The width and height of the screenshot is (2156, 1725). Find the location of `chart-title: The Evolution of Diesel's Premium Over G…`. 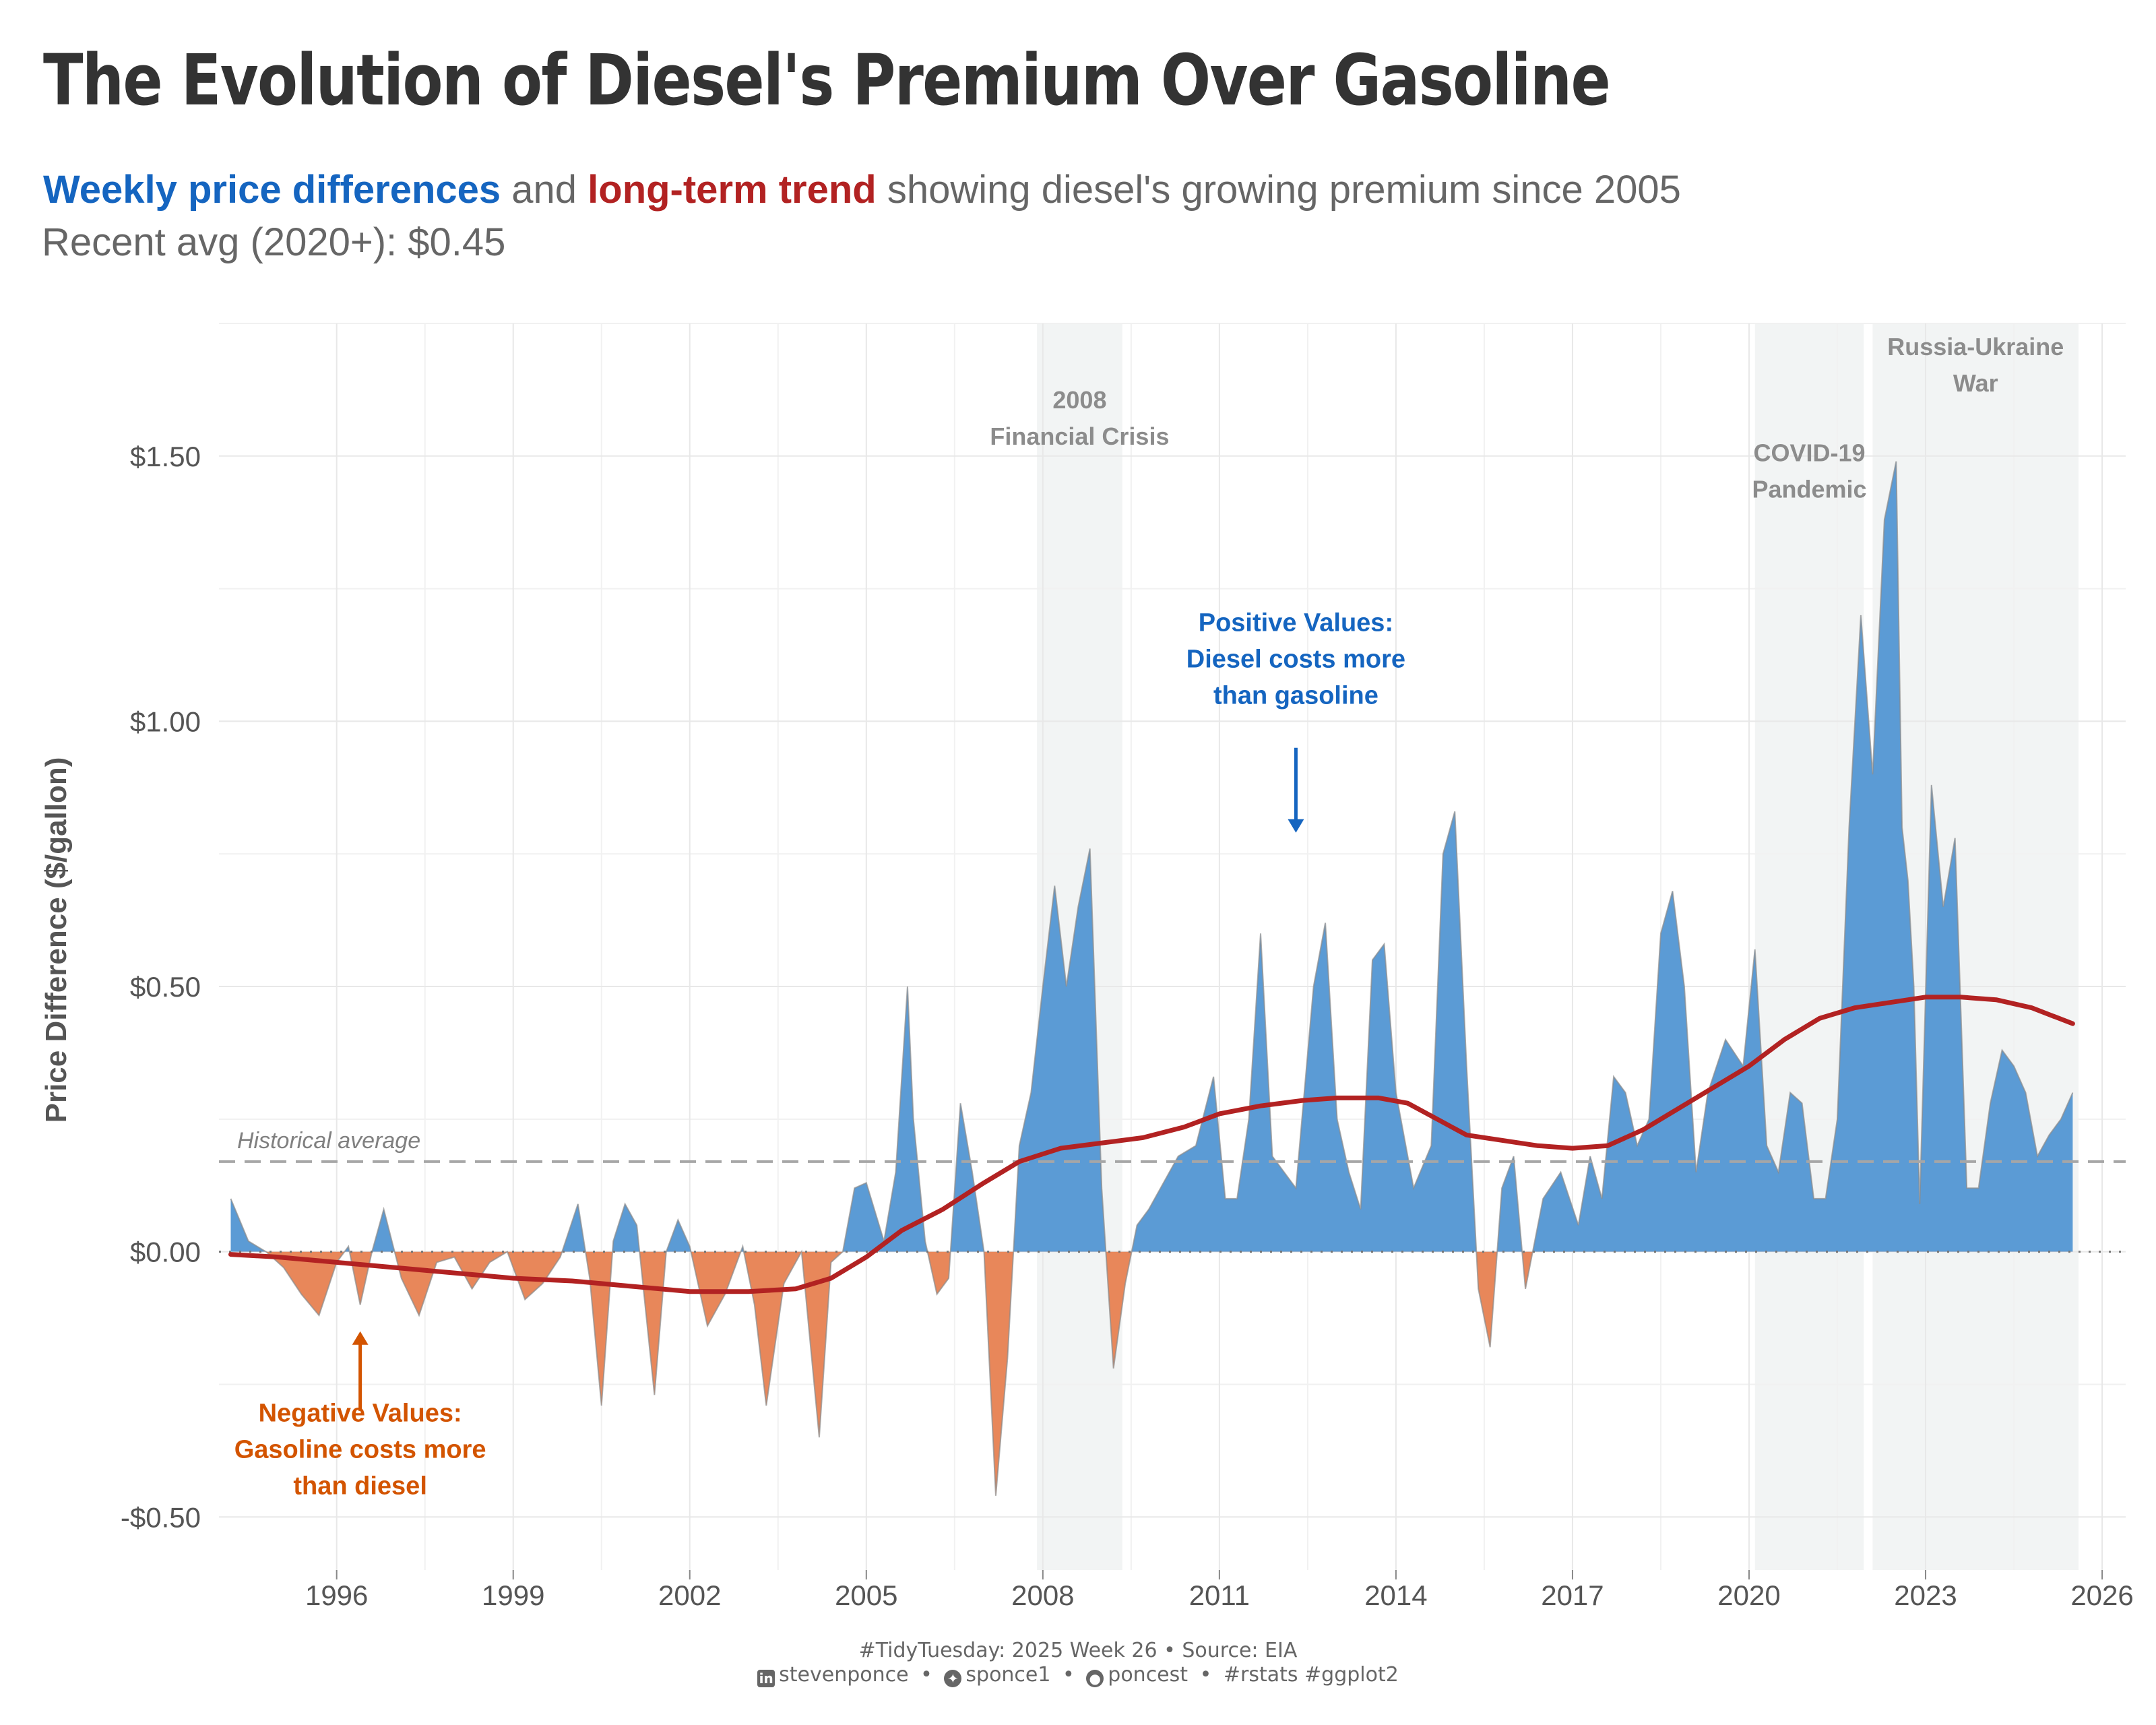

chart-title: The Evolution of Diesel's Premium Over G… is located at coordinates (827, 80).